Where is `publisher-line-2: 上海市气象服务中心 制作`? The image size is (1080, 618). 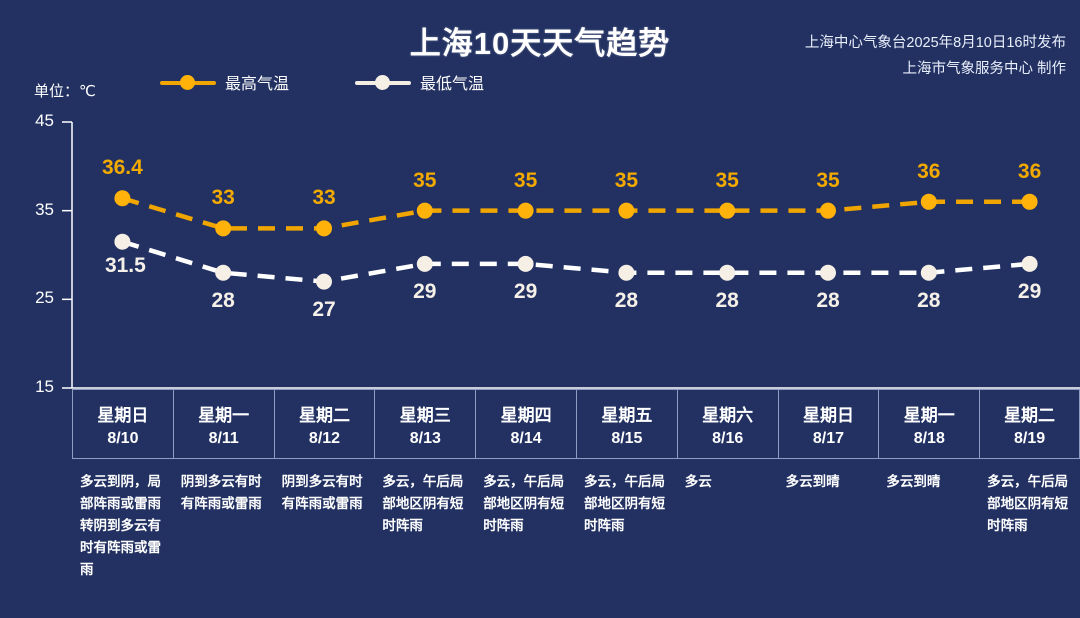 publisher-line-2: 上海市气象服务中心 制作 is located at coordinates (984, 69).